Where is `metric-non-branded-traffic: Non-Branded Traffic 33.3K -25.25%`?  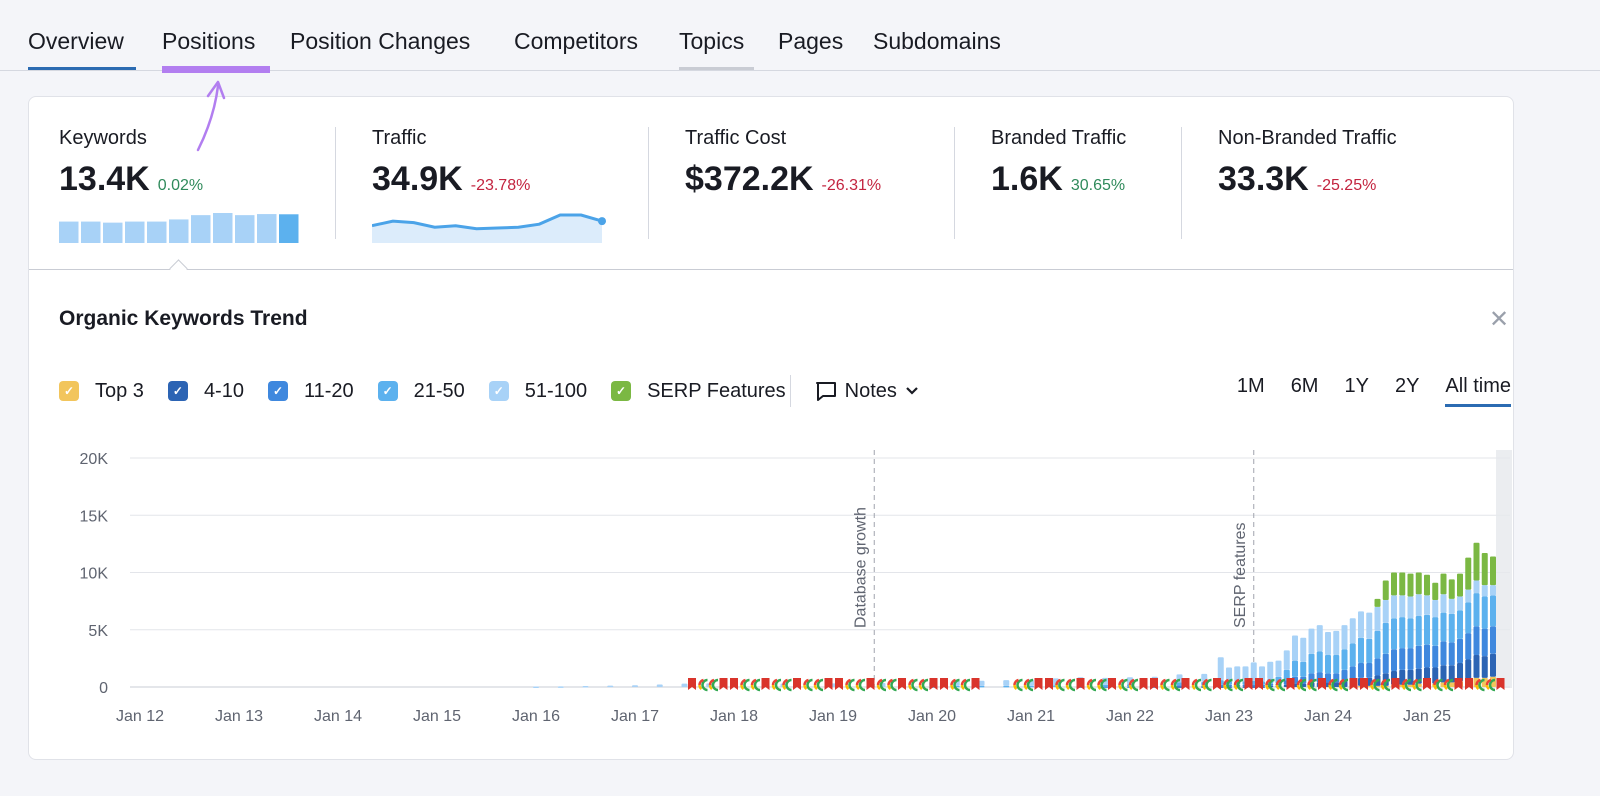 metric-non-branded-traffic: Non-Branded Traffic 33.3K -25.25% is located at coordinates (1307, 163).